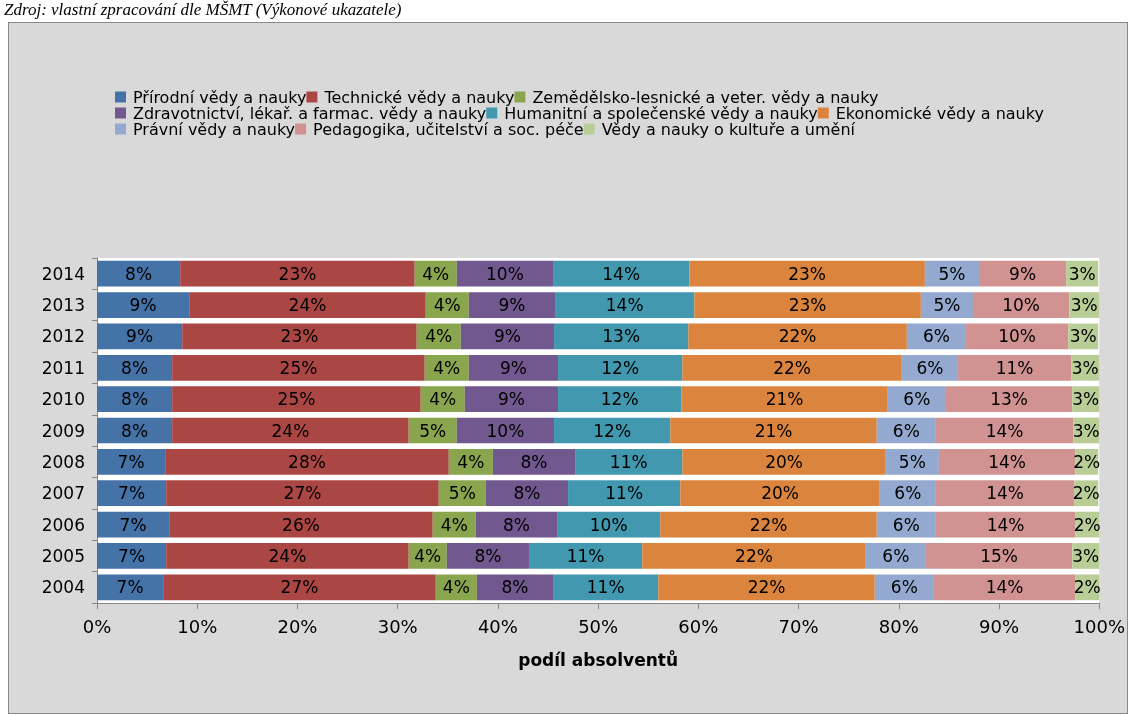 Image resolution: width=1128 pixels, height=715 pixels. I want to click on data-label: 24%, so click(307, 305).